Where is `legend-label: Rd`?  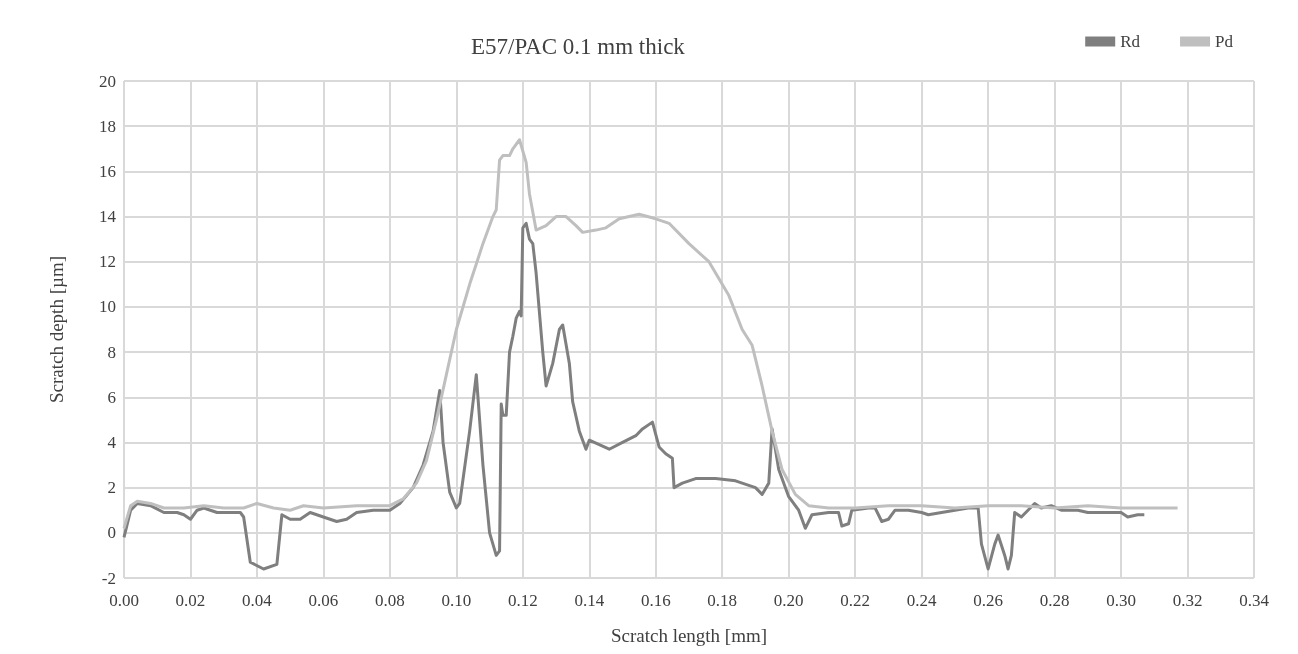
legend-label: Rd is located at coordinates (1130, 41).